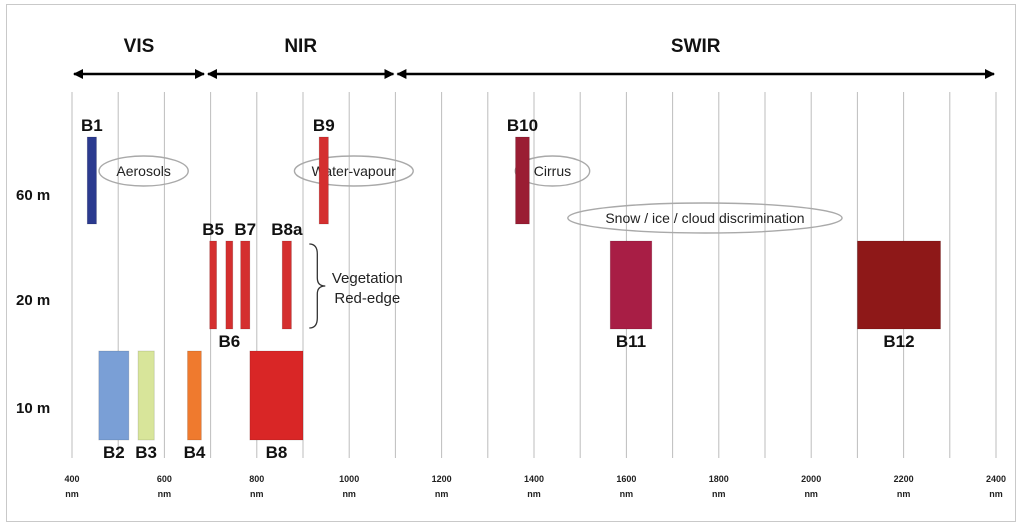 Image resolution: width=1024 pixels, height=531 pixels. What do you see at coordinates (194, 395) in the screenshot?
I see `band-b4` at bounding box center [194, 395].